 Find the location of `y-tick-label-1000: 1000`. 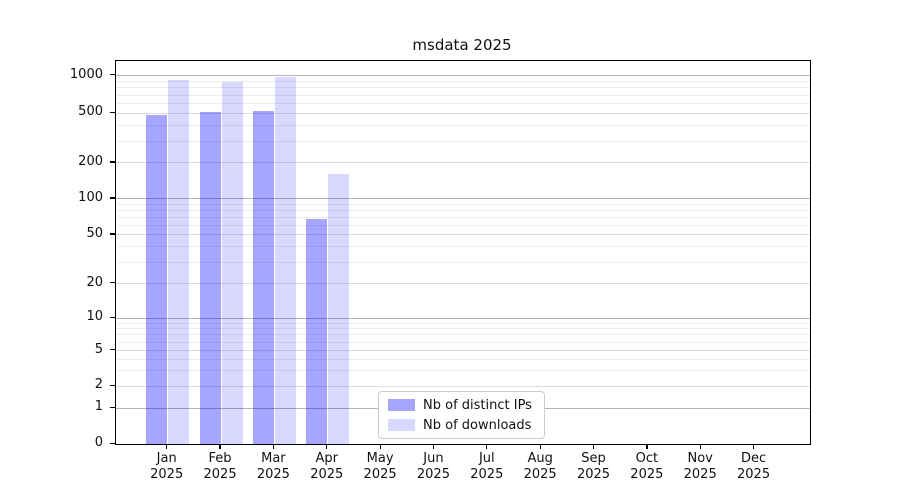

y-tick-label-1000: 1000 is located at coordinates (86, 74).